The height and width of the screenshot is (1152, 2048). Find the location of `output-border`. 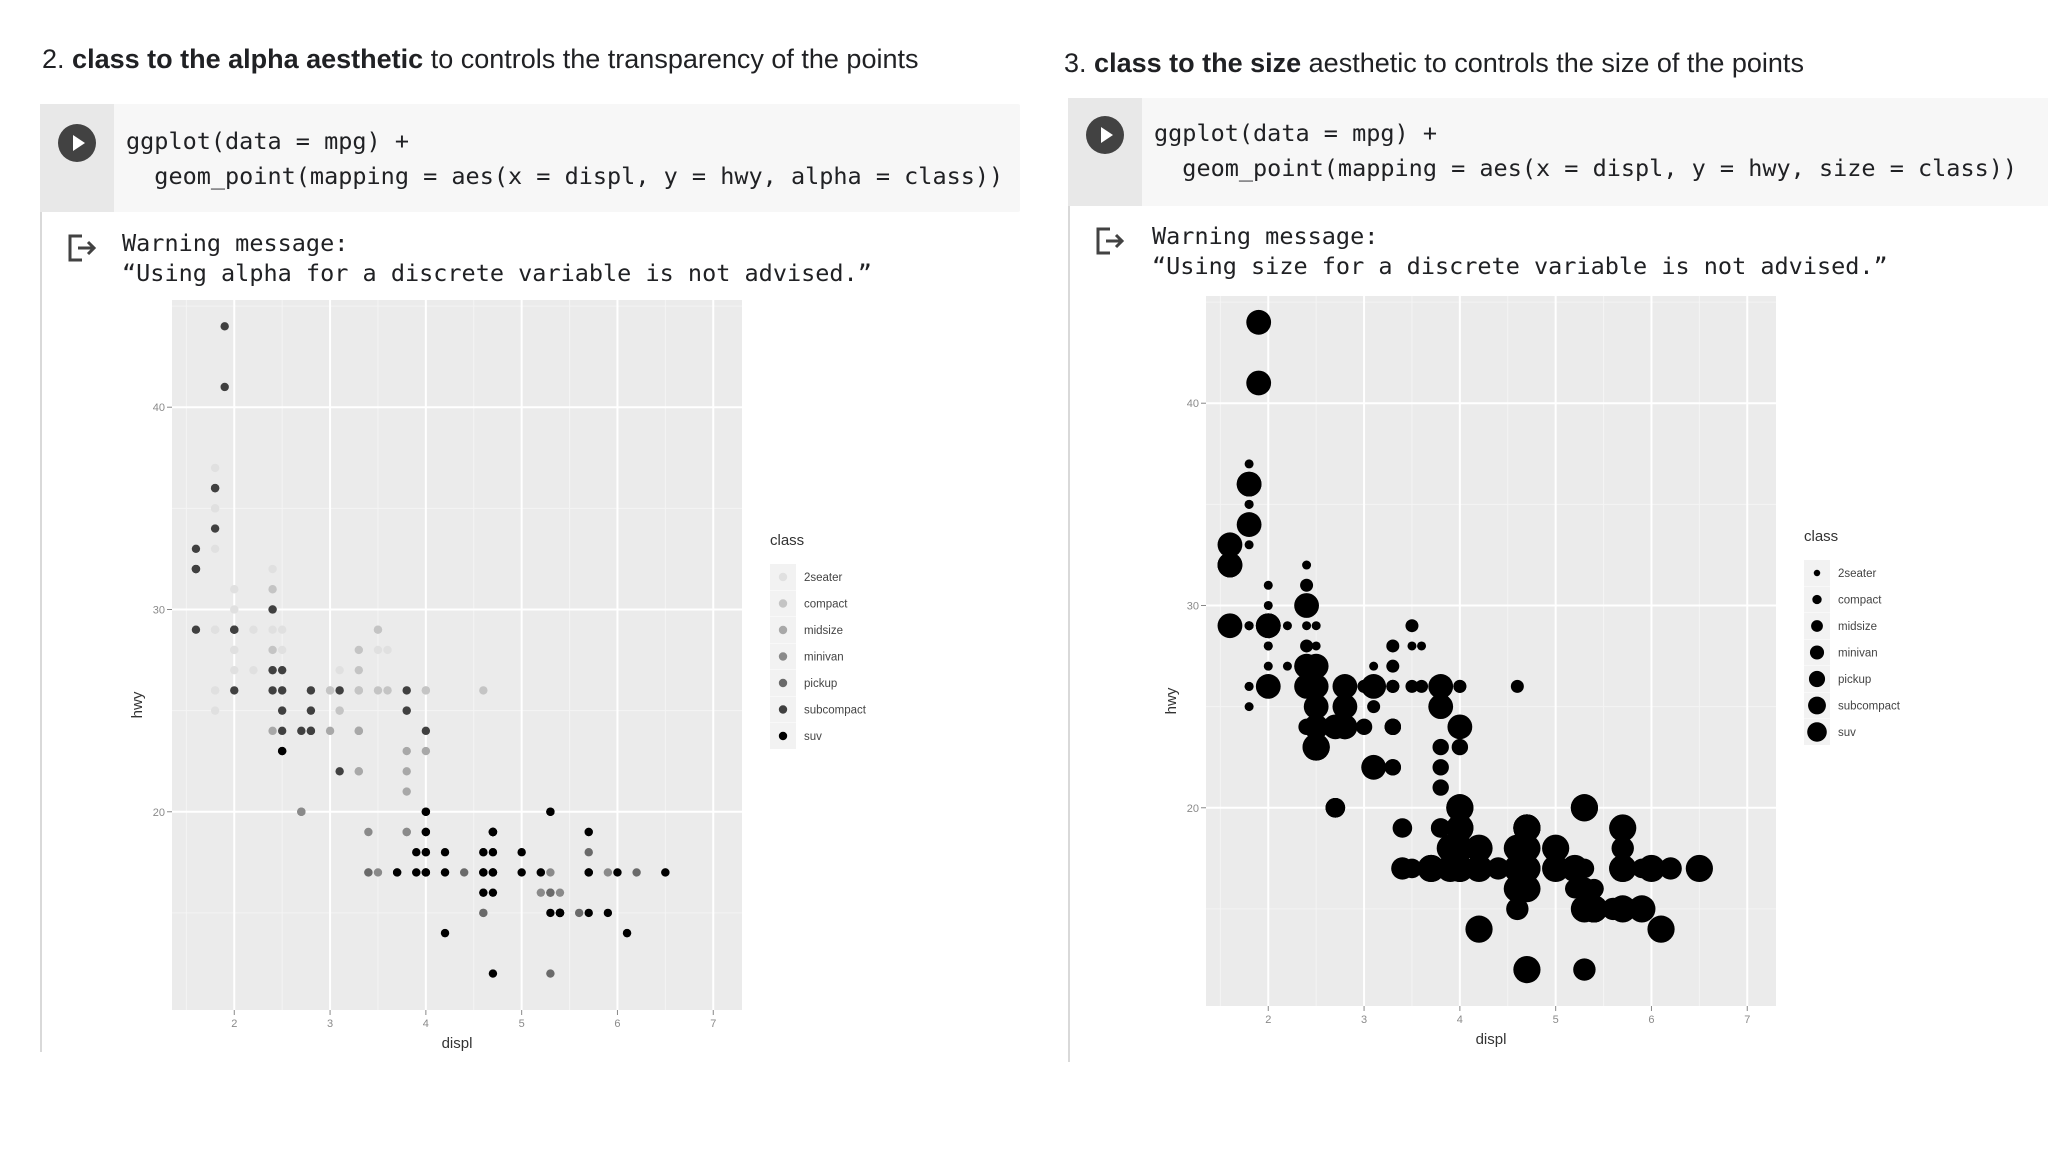

output-border is located at coordinates (41, 632).